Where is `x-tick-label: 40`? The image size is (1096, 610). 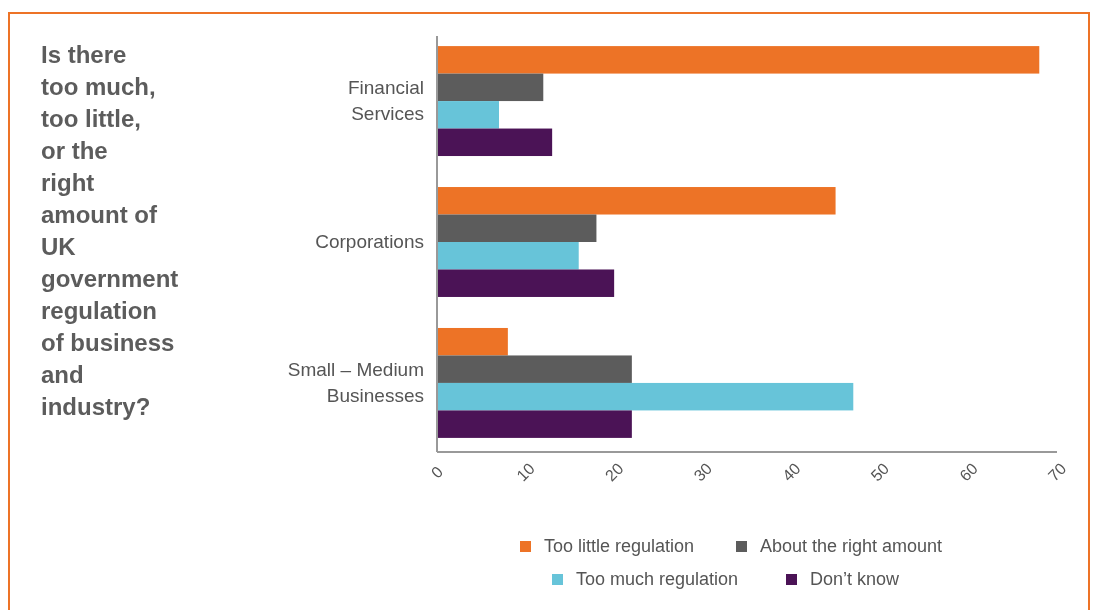
x-tick-label: 40 is located at coordinates (791, 472).